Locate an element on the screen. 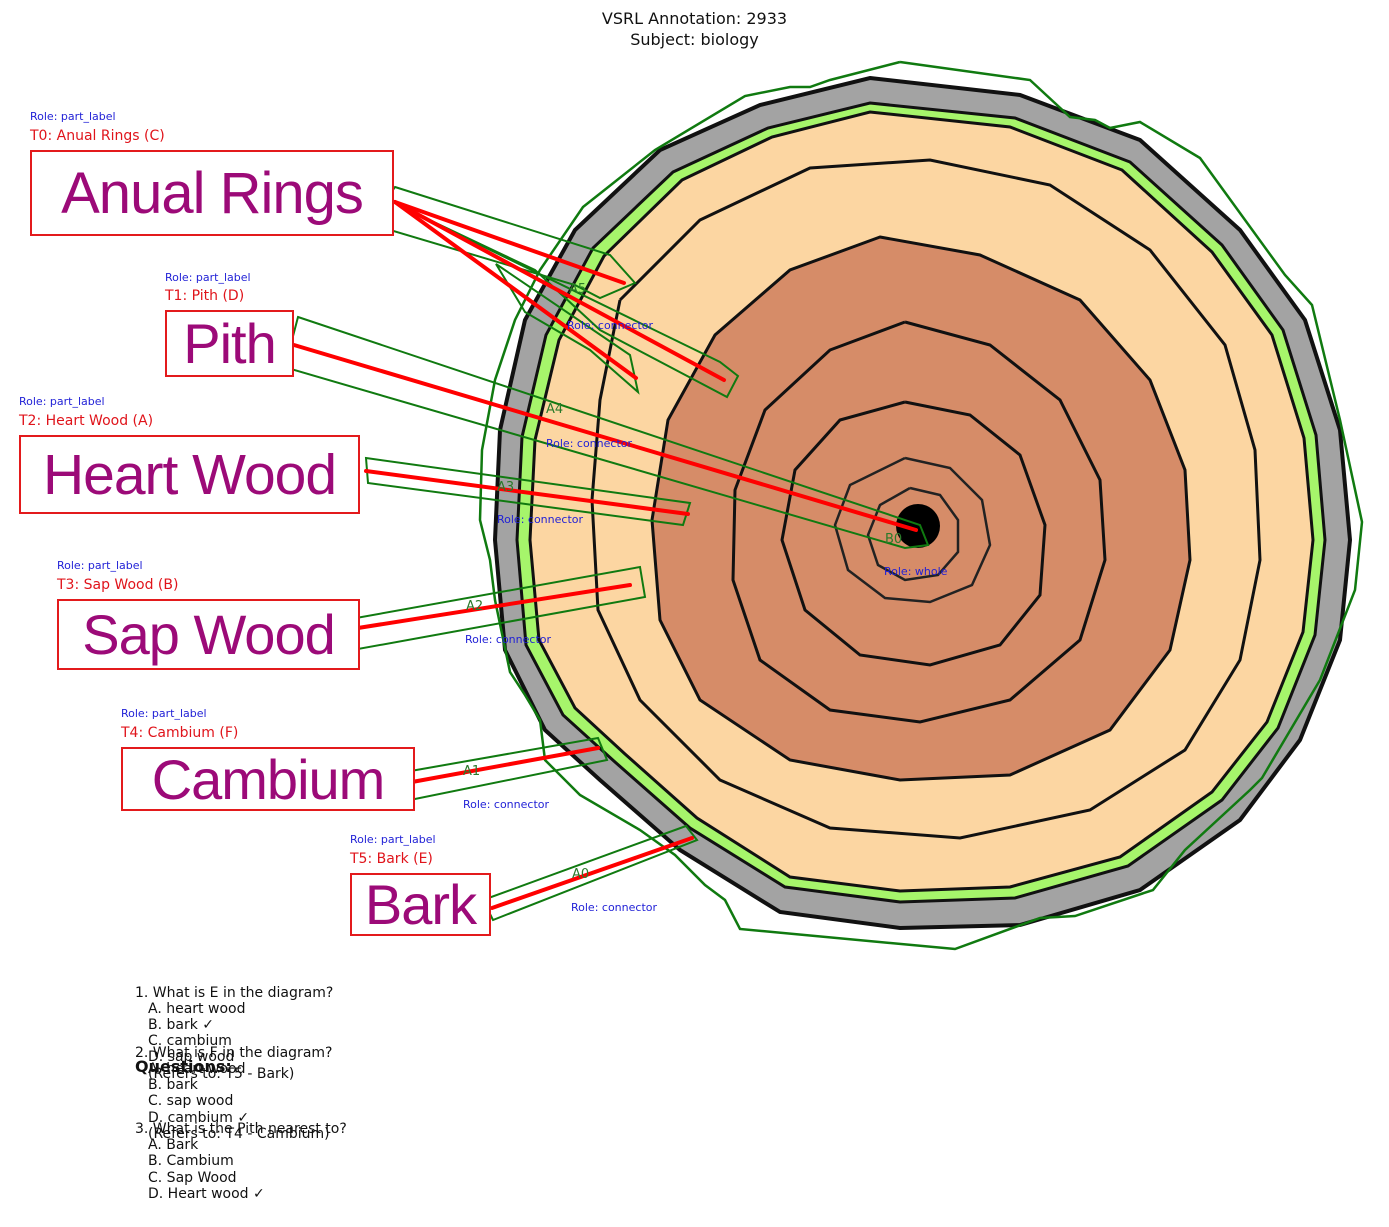  q2-option-d: D. cambium ✓ is located at coordinates (199, 1118).